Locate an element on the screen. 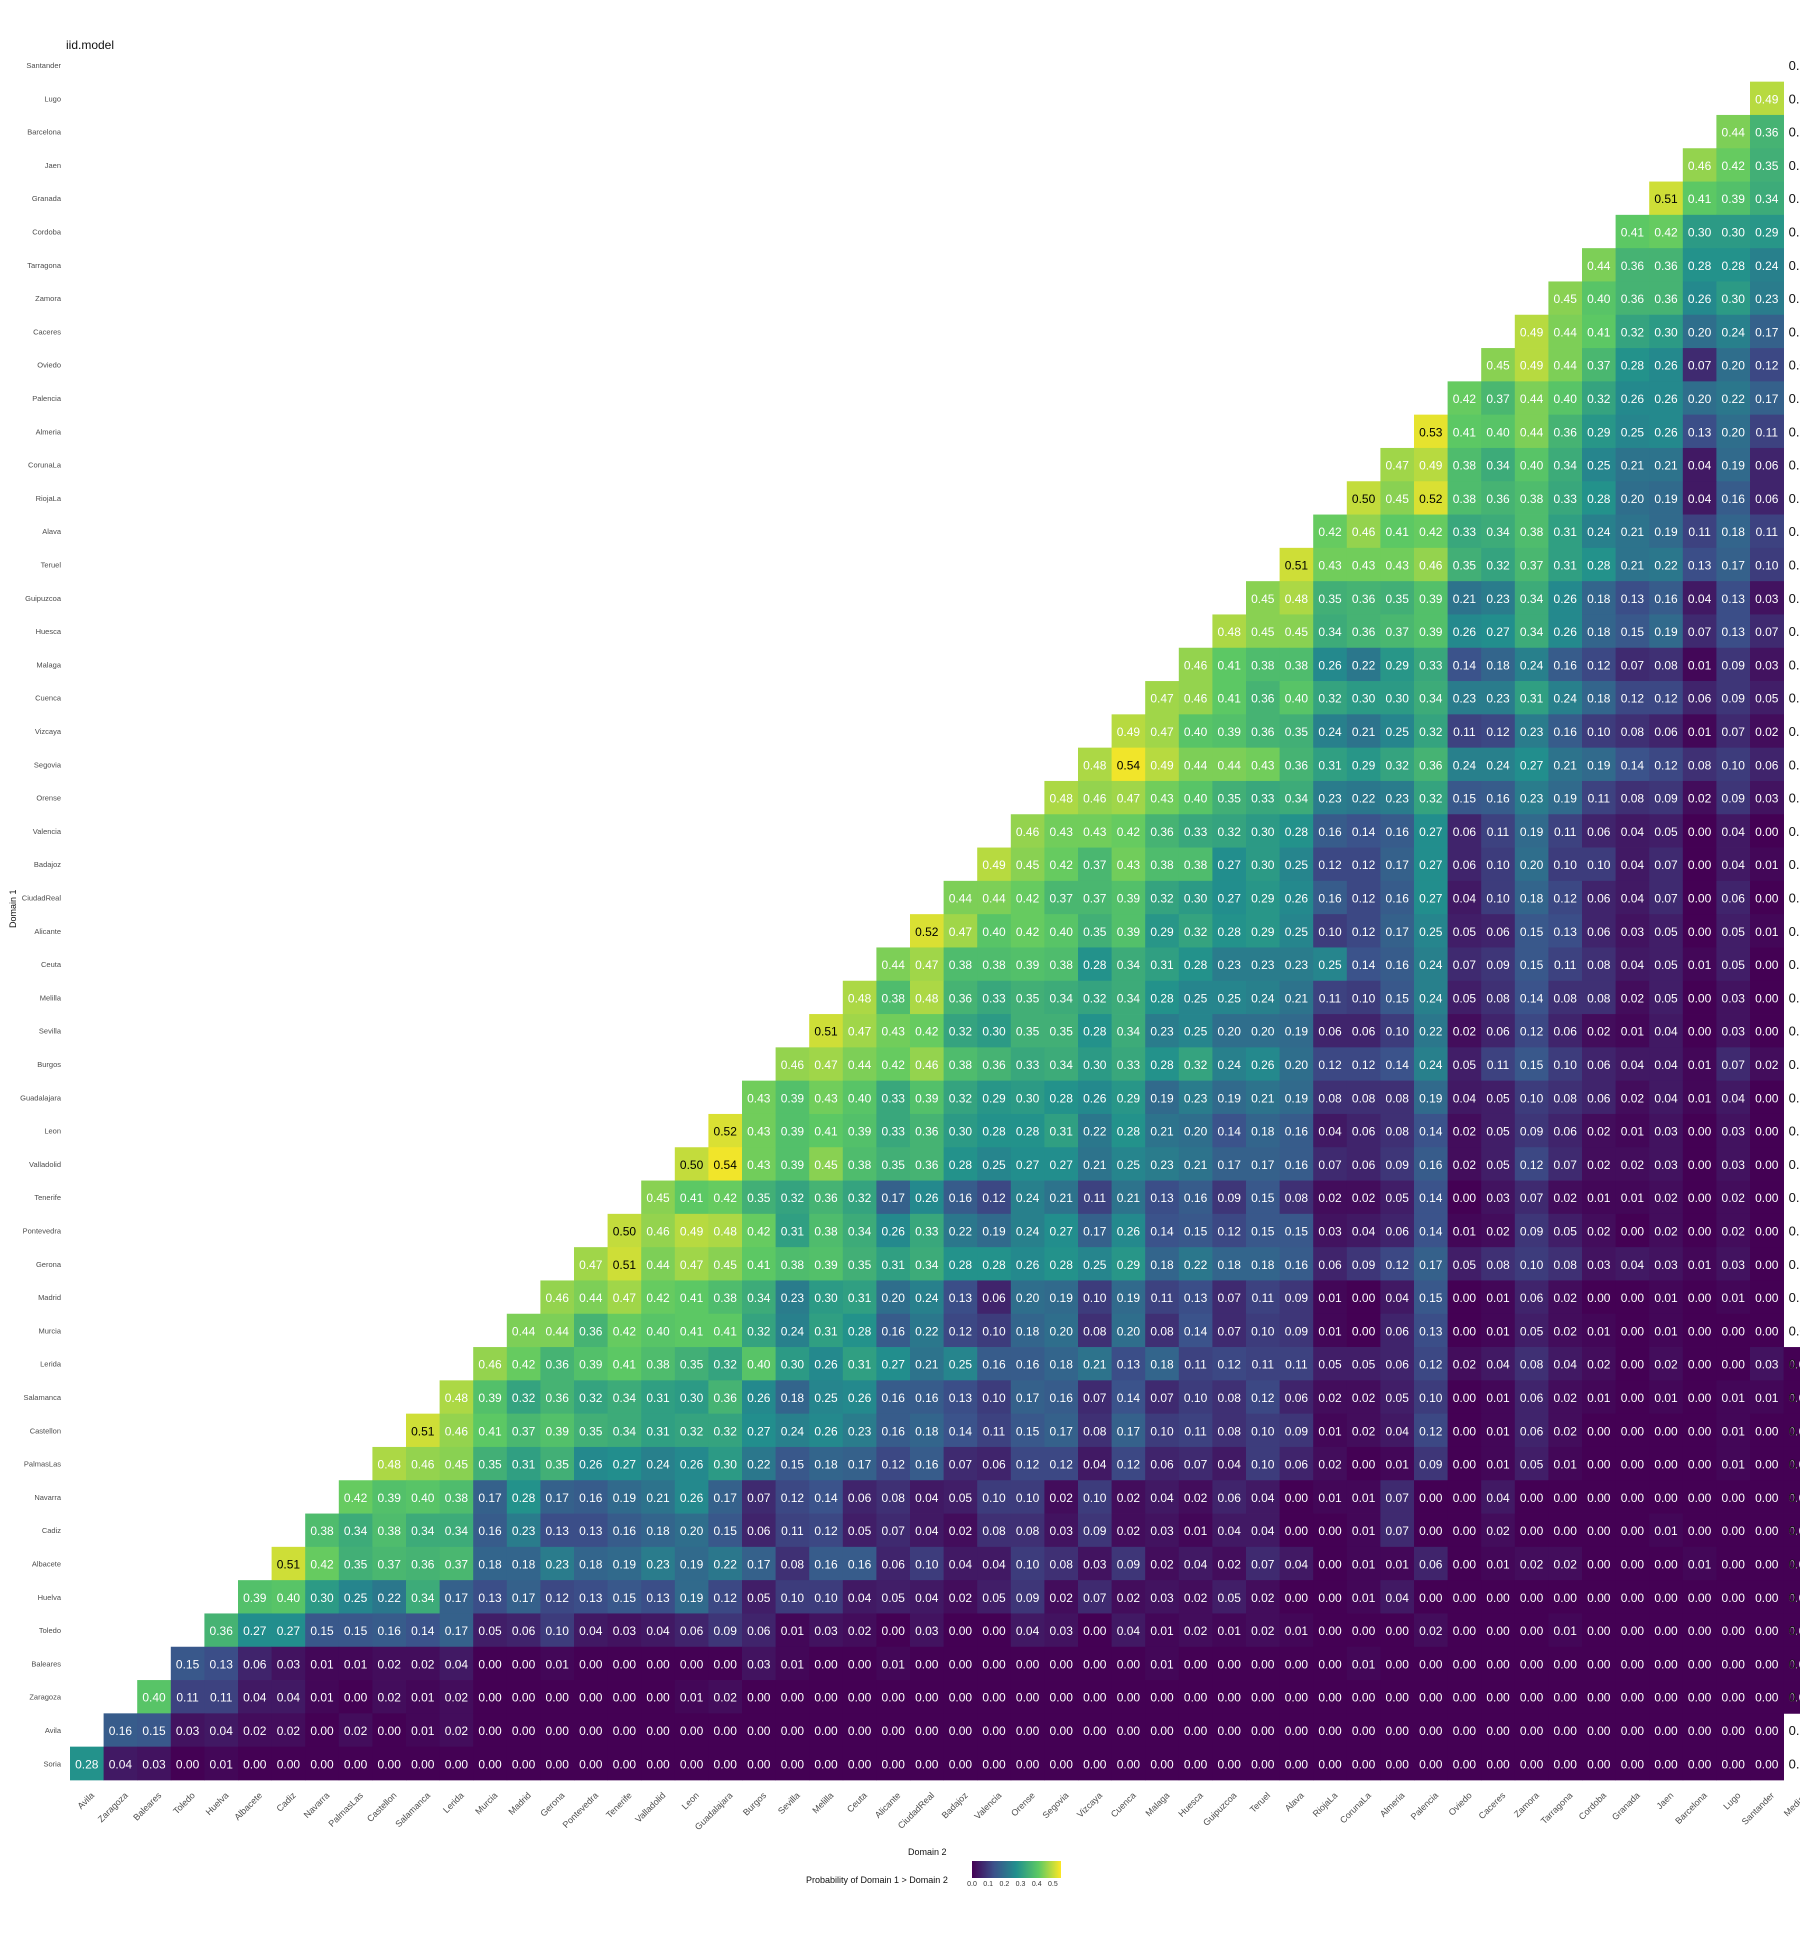 The height and width of the screenshot is (1944, 1800). cell-value-label: 0.13 is located at coordinates (1734, 599).